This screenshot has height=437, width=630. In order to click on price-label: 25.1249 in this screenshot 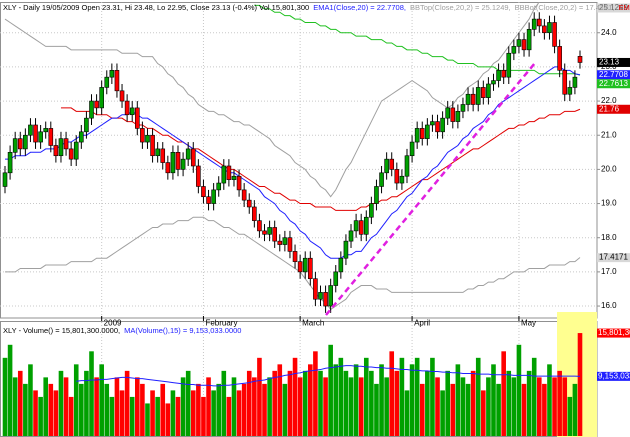, I will do `click(613, 7)`.